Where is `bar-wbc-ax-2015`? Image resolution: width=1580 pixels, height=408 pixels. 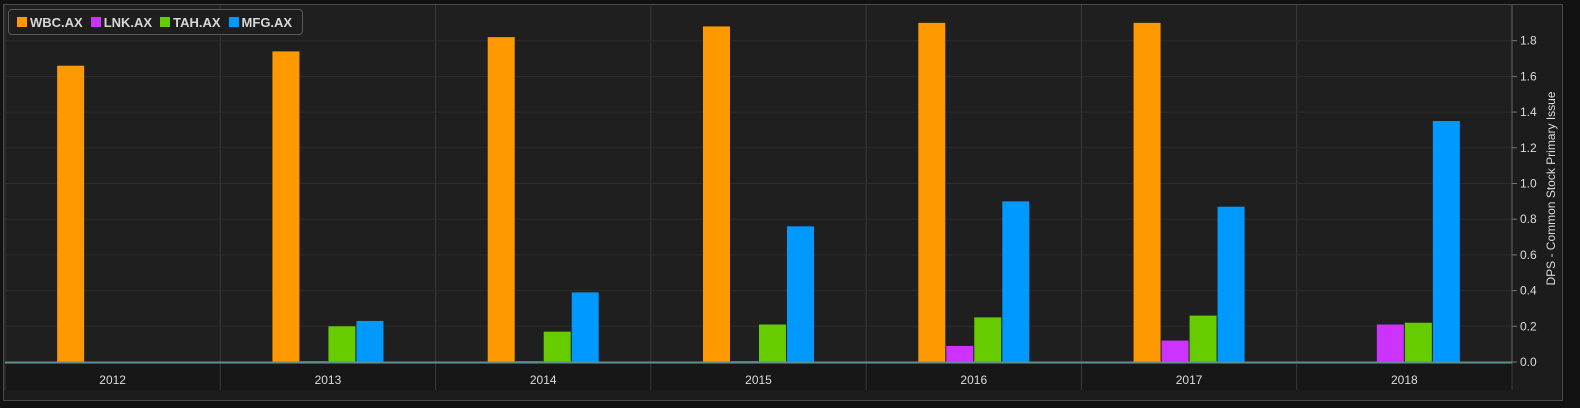
bar-wbc-ax-2015 is located at coordinates (716, 194).